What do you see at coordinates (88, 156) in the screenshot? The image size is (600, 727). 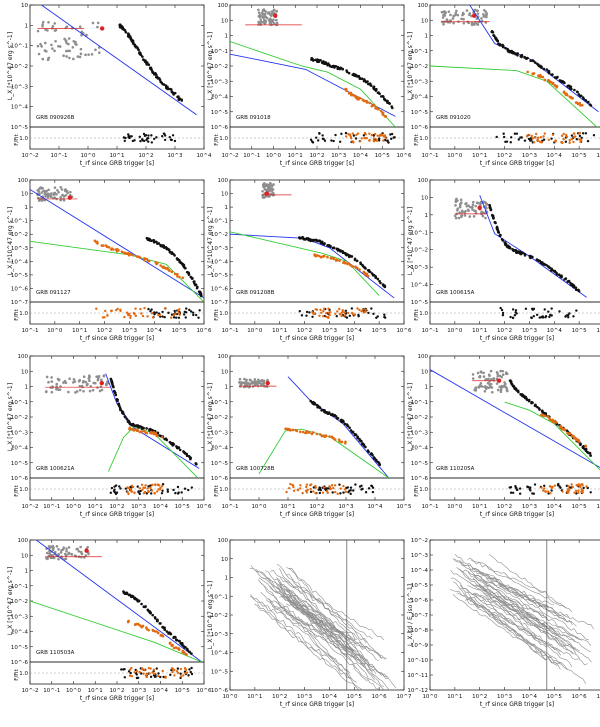 I see `x-tick-label: 10^0` at bounding box center [88, 156].